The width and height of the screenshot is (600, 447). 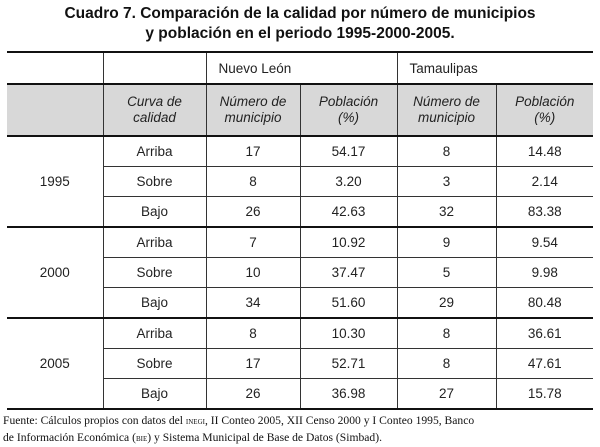 I want to click on ta-pob-cell: 36.61, so click(x=544, y=333).